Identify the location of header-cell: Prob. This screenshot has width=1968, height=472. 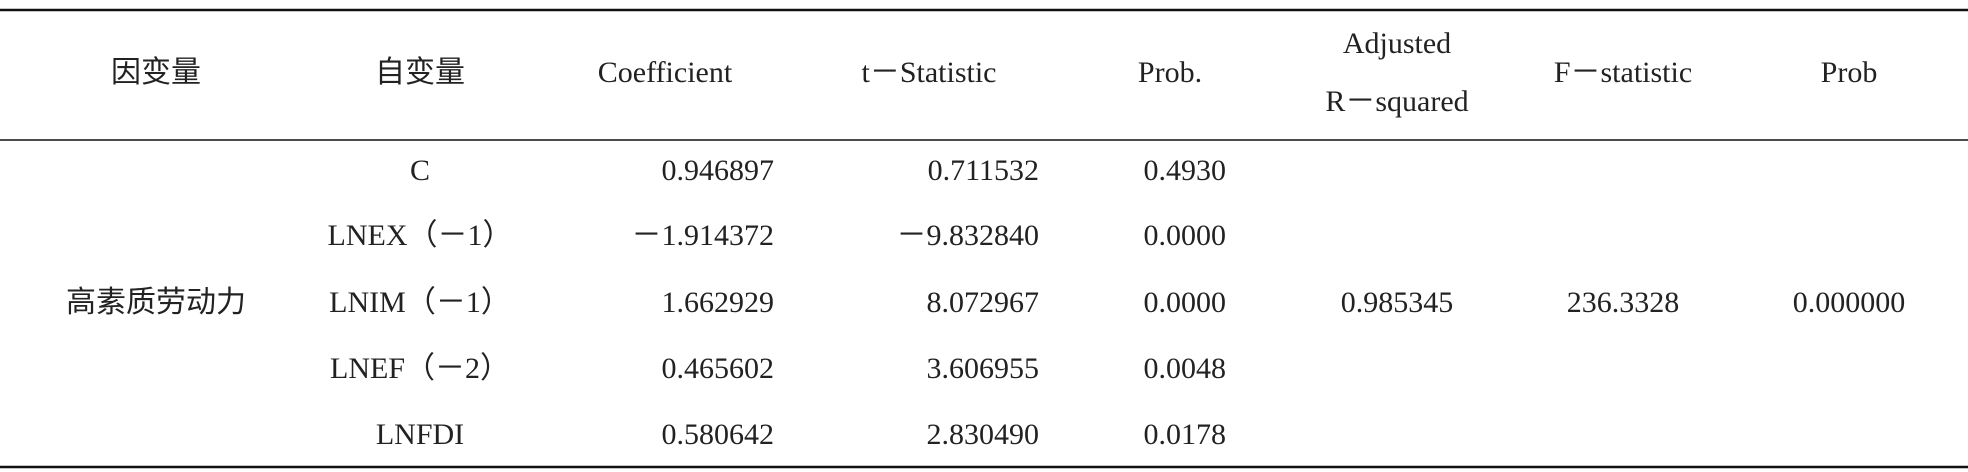
(1849, 72).